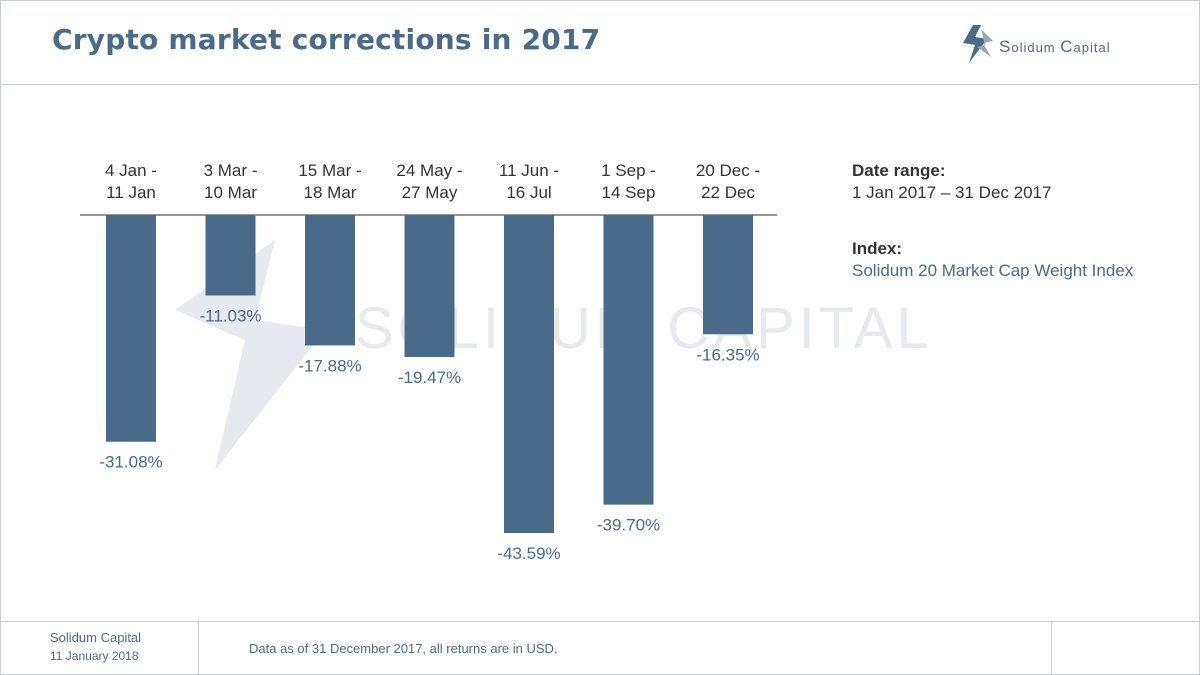 This screenshot has height=675, width=1200. What do you see at coordinates (230, 315) in the screenshot?
I see `data-label: -11.03%` at bounding box center [230, 315].